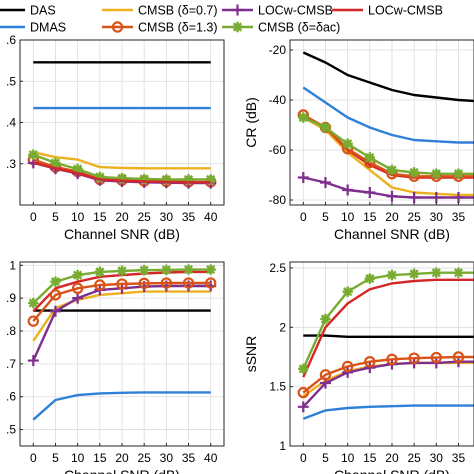  I want to click on x-tick-label: 10, so click(348, 458).